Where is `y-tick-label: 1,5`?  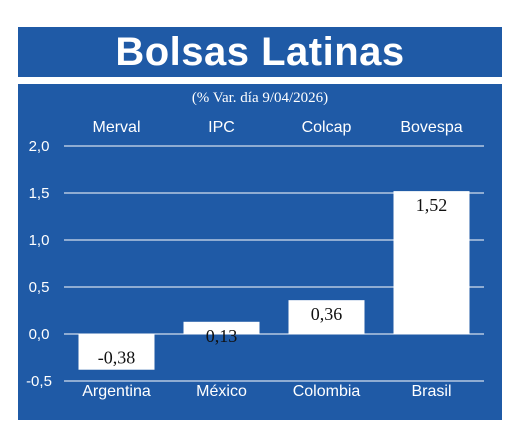
y-tick-label: 1,5 is located at coordinates (39, 193).